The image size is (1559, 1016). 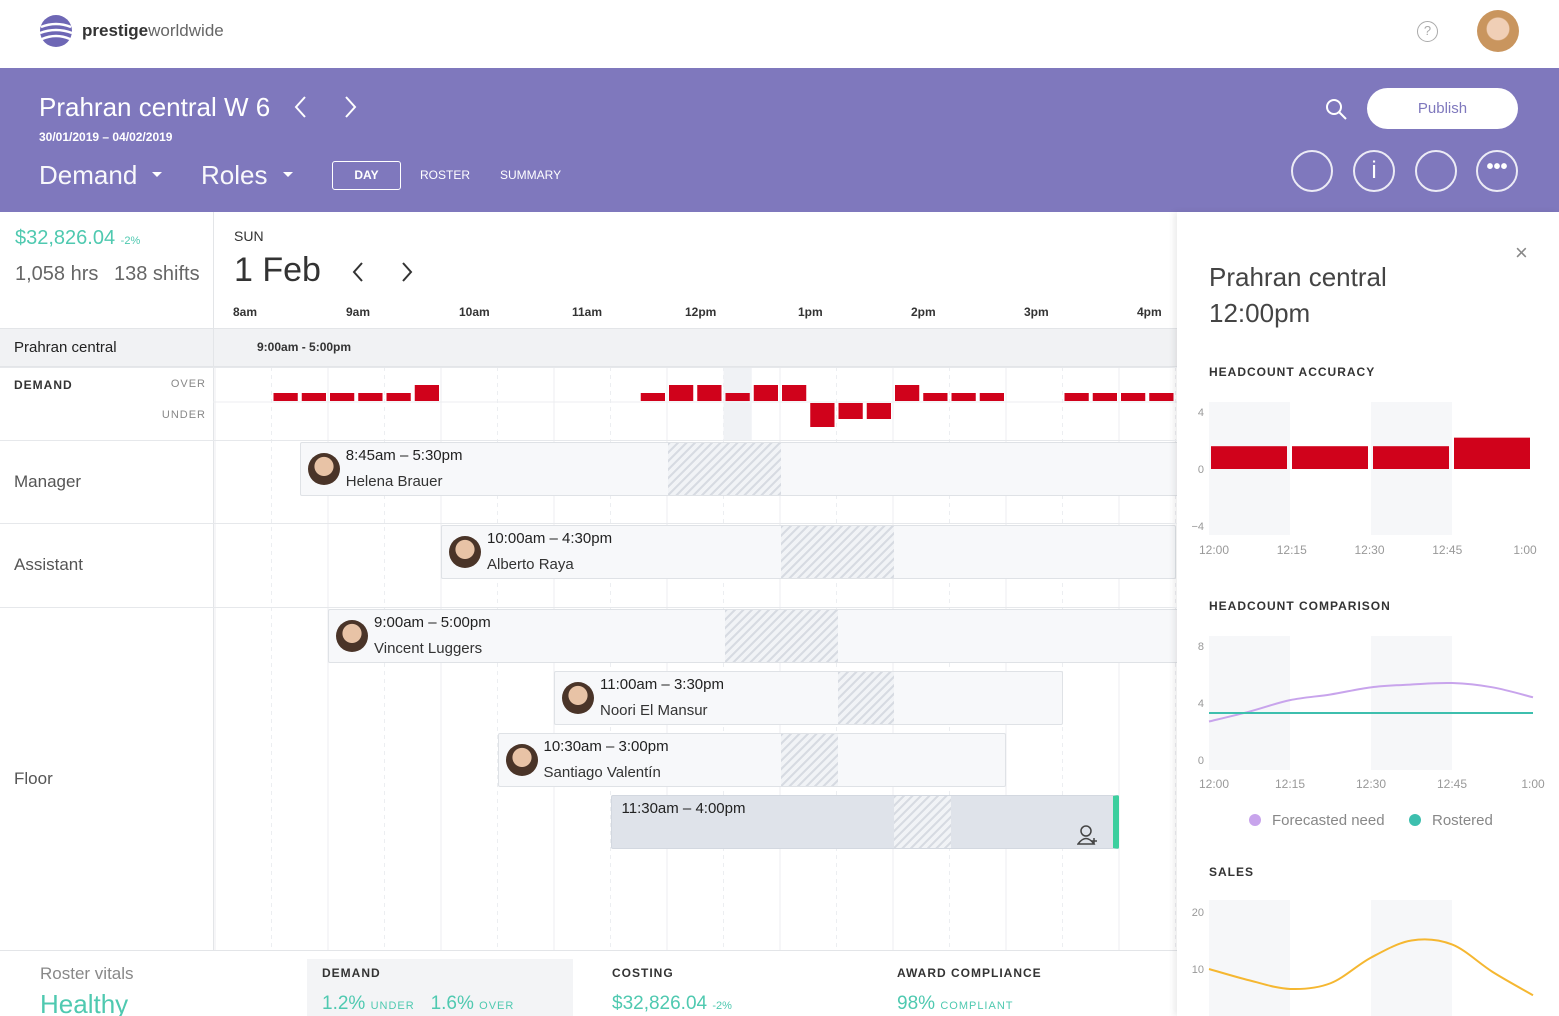 I want to click on vitals-label: Roster vitals, so click(x=87, y=973).